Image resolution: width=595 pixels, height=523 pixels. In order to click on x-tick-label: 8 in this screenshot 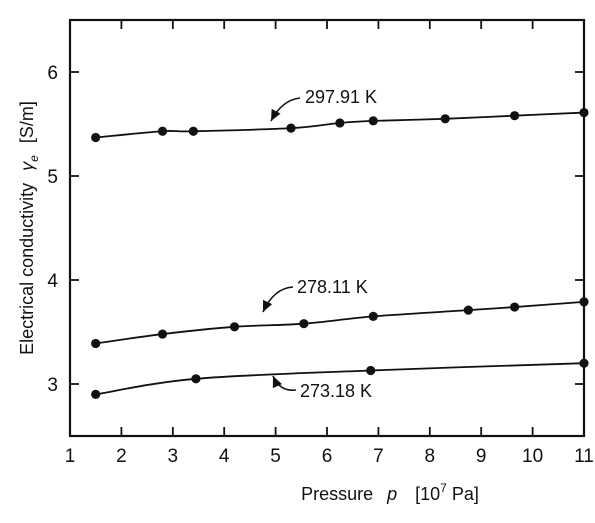, I will do `click(430, 456)`.